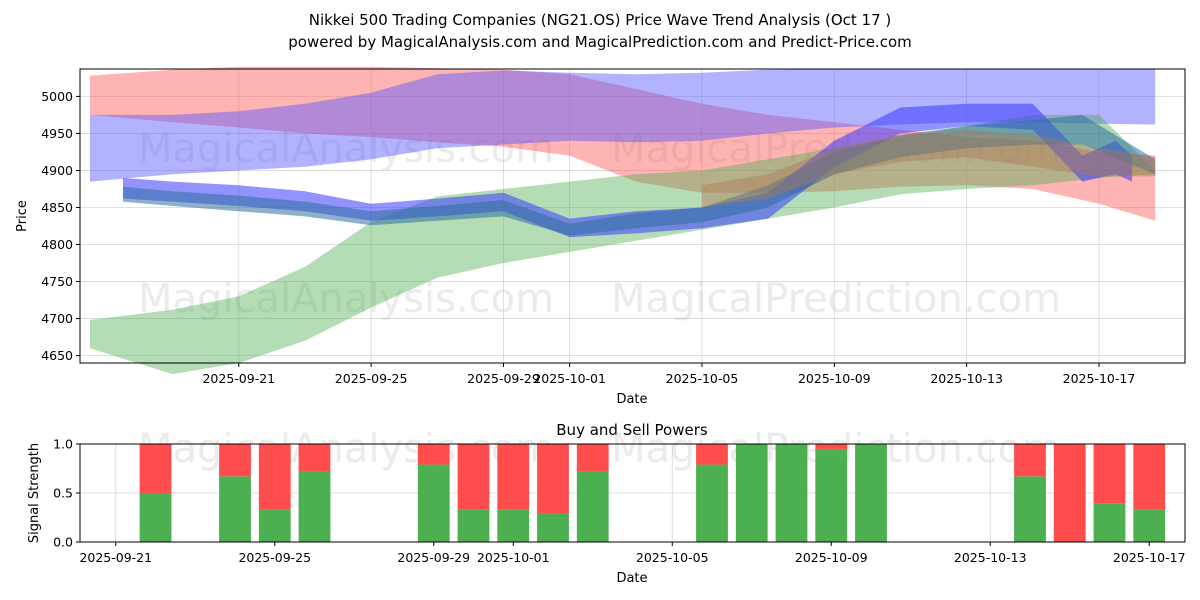 The image size is (1200, 600). What do you see at coordinates (346, 299) in the screenshot?
I see `watermark-analysis-lower: MagicalAnalysis.com` at bounding box center [346, 299].